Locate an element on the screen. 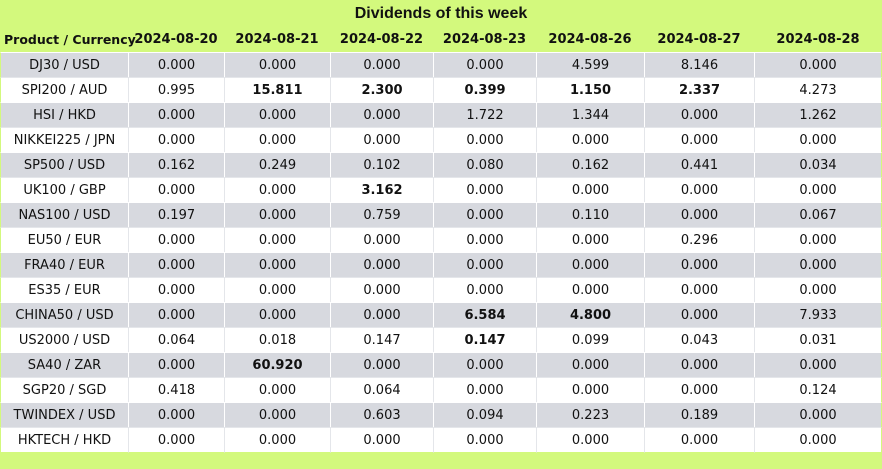 The image size is (882, 469). product-cell: NAS100 / USD is located at coordinates (64, 214).